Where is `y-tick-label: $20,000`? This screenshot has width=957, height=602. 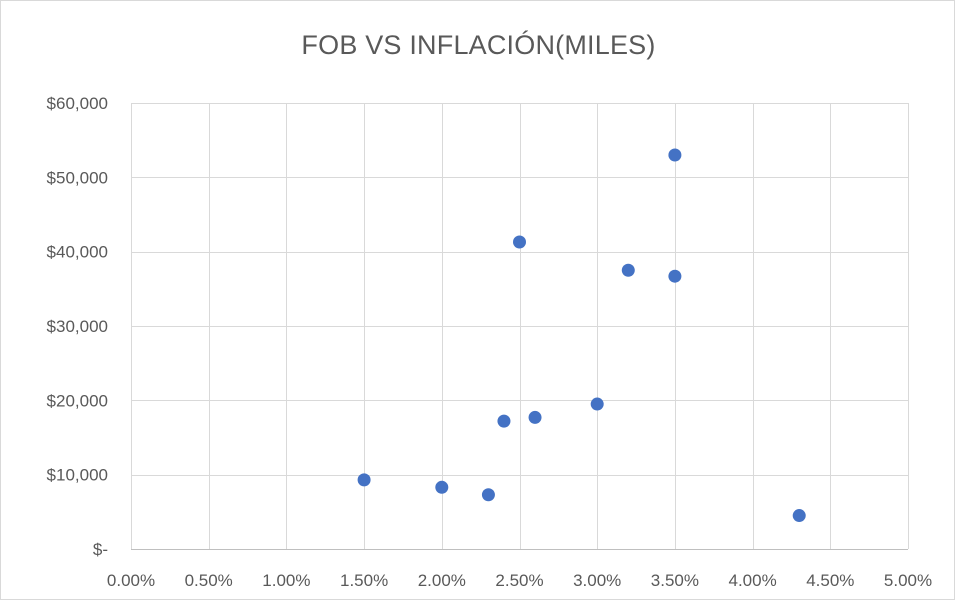 y-tick-label: $20,000 is located at coordinates (77, 400).